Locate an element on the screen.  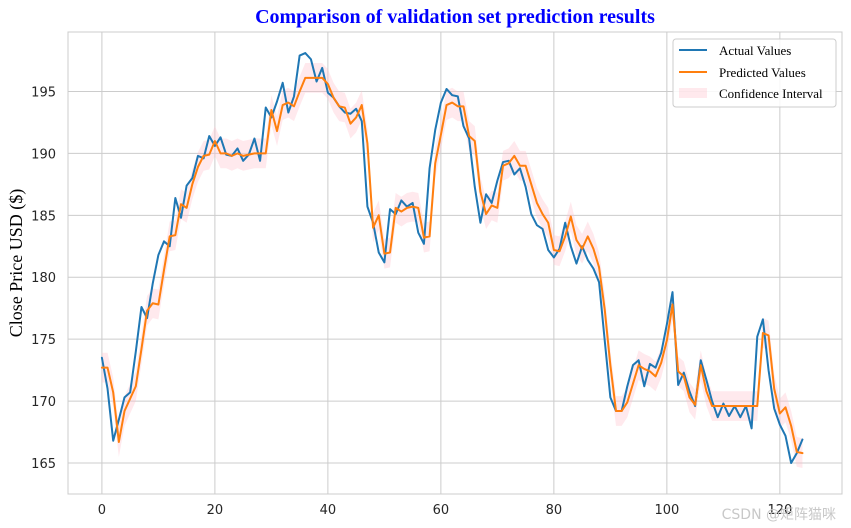
y-tick-label: 190 is located at coordinates (43, 154).